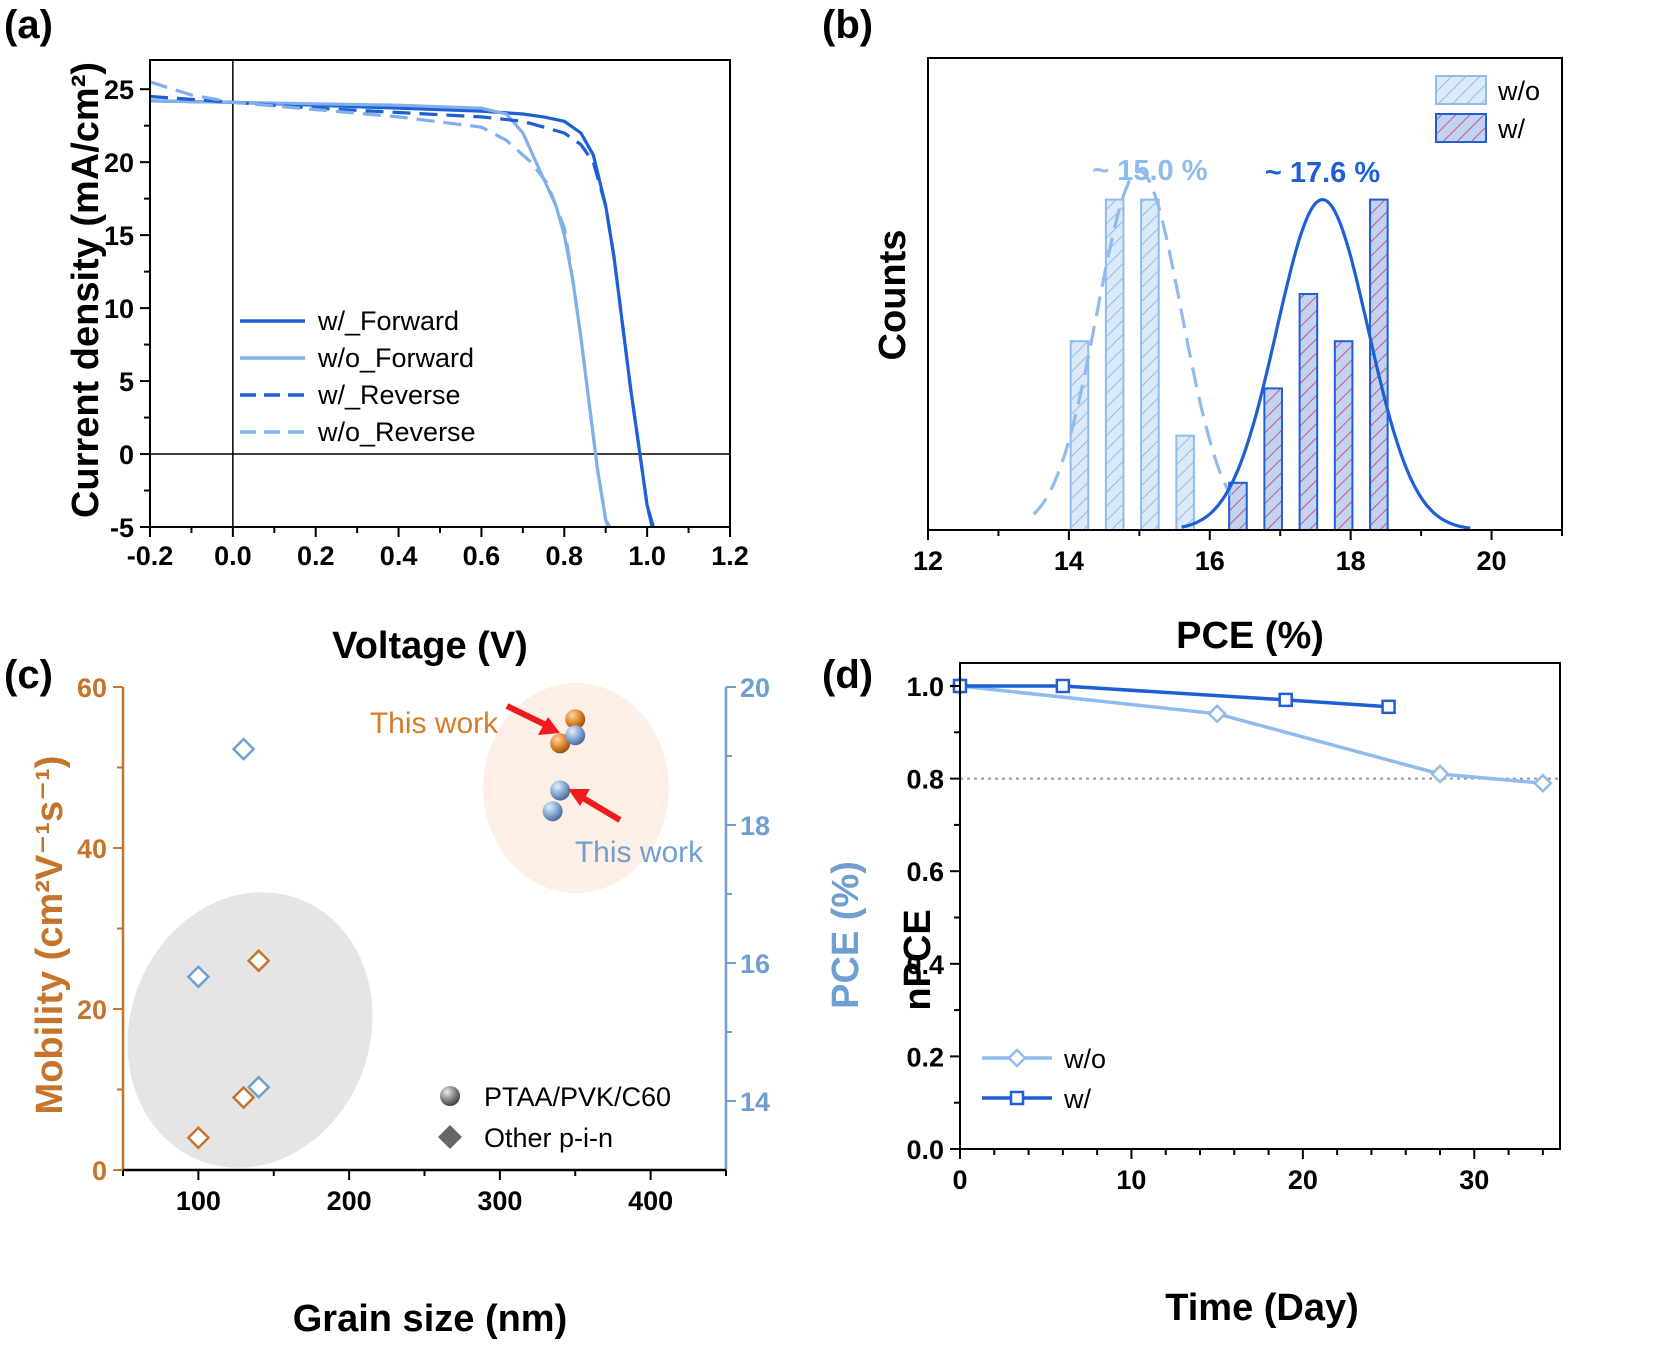 The height and width of the screenshot is (1349, 1654). I want to click on y-tick-label: 0.2, so click(925, 1057).